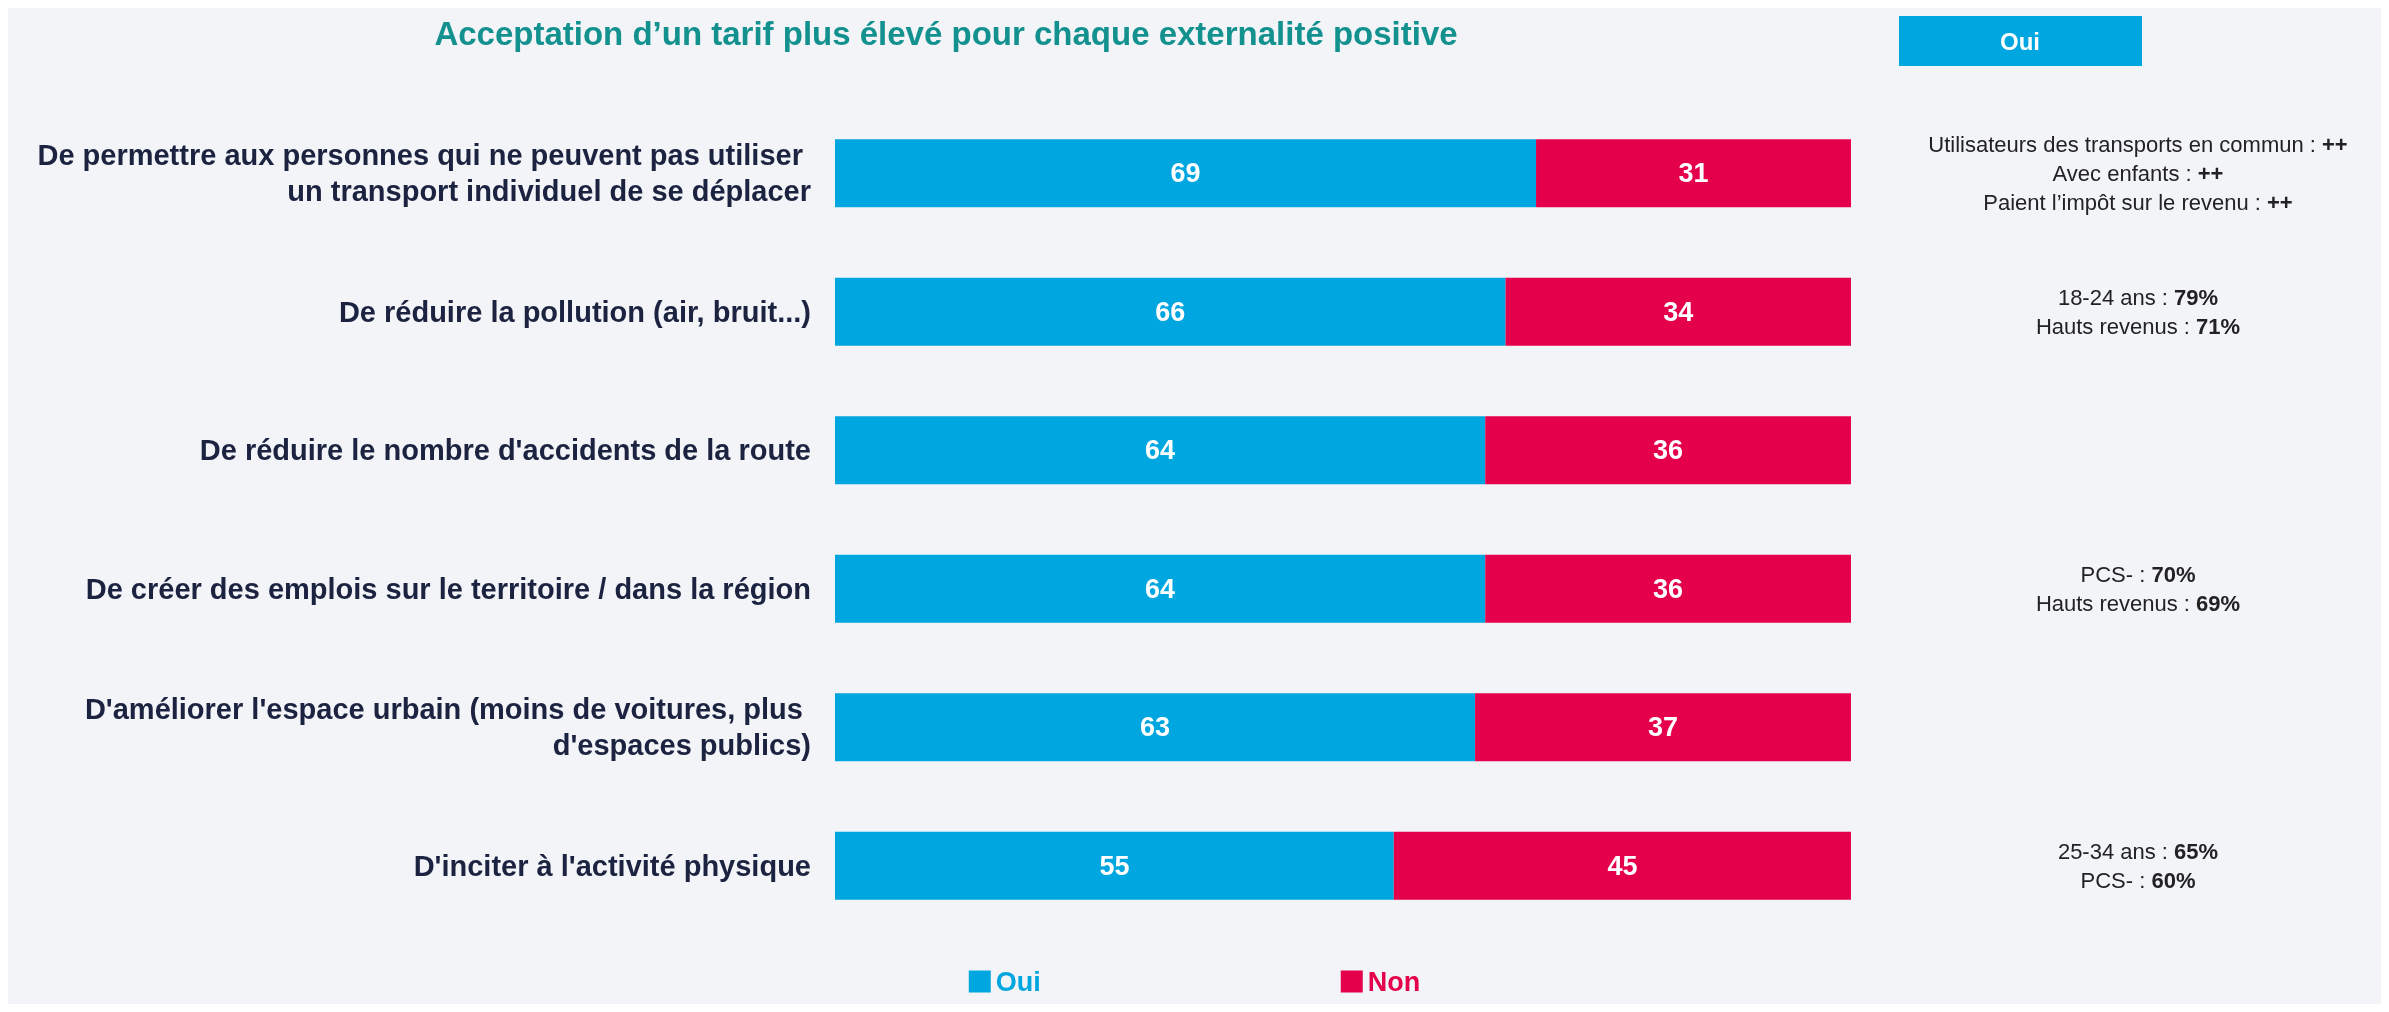 Image resolution: width=2389 pixels, height=1012 pixels. Describe the element at coordinates (574, 311) in the screenshot. I see `y-tick-label: De réduire la pollution (air, bruit...)` at that location.